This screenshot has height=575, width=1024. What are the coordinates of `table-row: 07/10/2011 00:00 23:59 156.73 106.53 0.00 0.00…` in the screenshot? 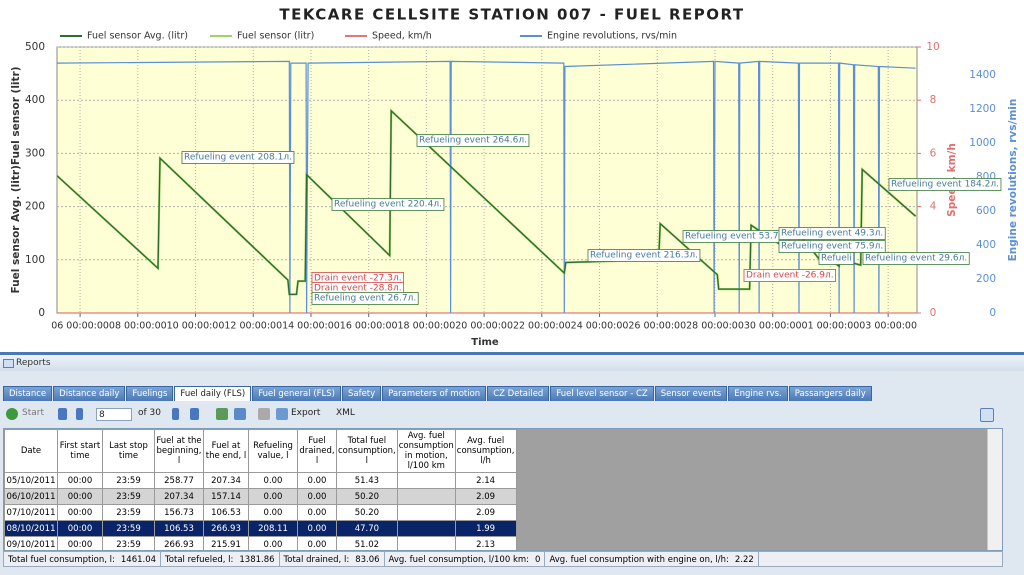 It's located at (260, 512).